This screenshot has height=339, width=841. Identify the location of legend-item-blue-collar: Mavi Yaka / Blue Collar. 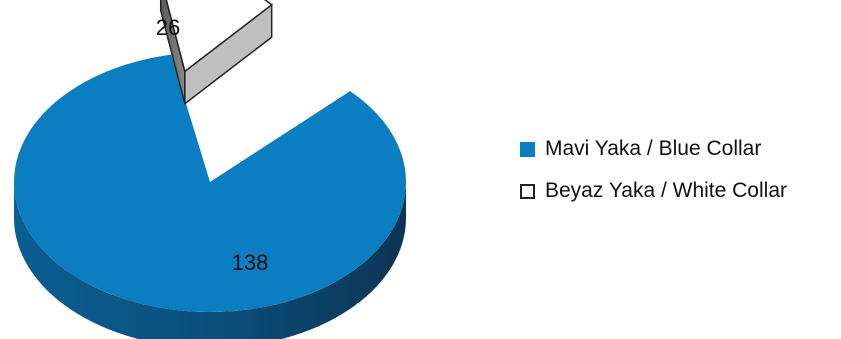
(653, 149).